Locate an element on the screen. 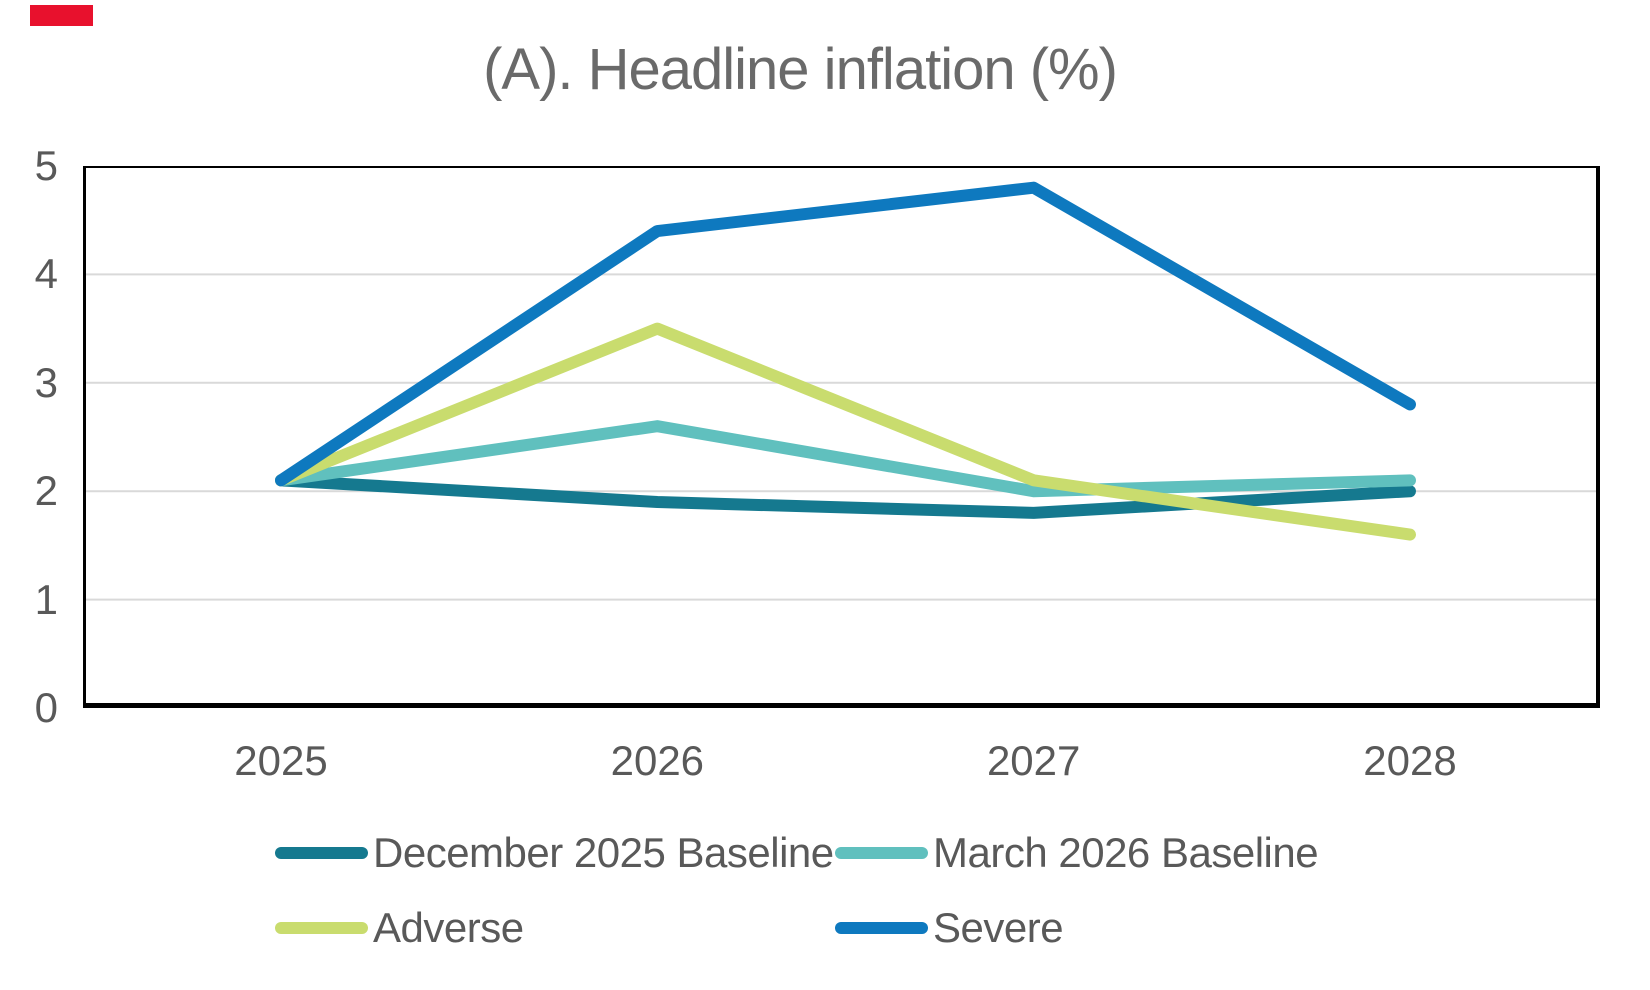 This screenshot has height=990, width=1650. y-axis-tick-label: 5 is located at coordinates (46, 165).